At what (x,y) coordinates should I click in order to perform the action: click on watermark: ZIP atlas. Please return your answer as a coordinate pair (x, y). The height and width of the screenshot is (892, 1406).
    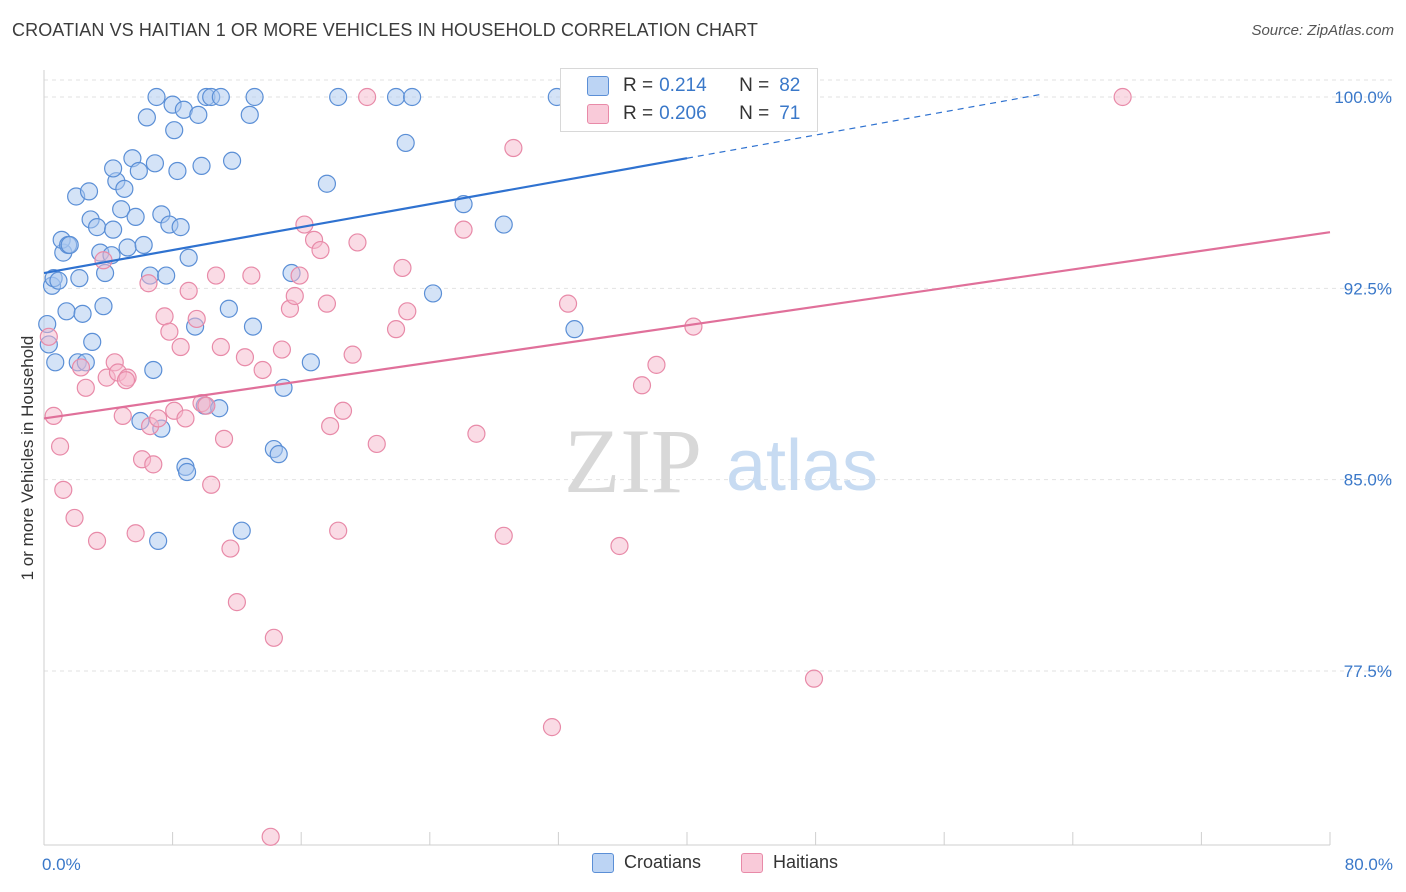
    Looking at the image, I should click on (721, 461).